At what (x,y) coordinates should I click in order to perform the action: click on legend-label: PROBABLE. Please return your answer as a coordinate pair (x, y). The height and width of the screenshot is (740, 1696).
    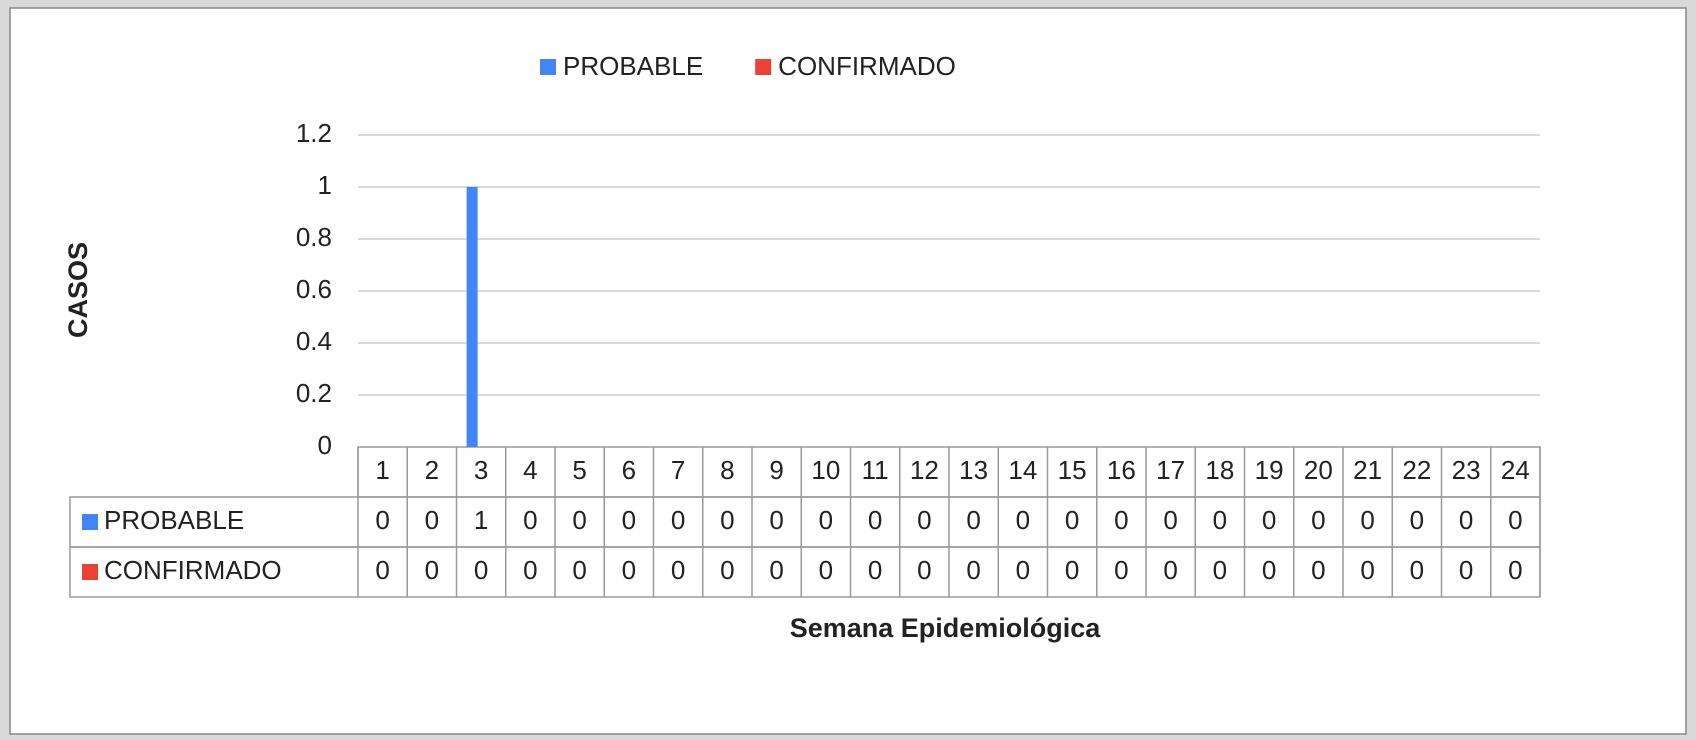
    Looking at the image, I should click on (633, 66).